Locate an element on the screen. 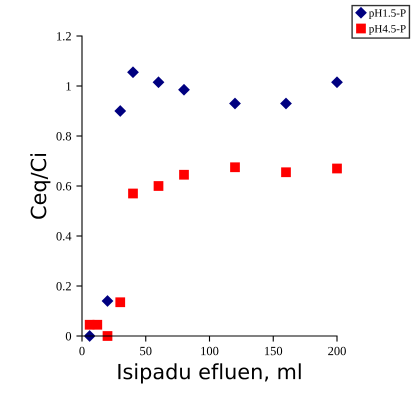 This screenshot has width=415, height=405. y-axis-title: Ceq/Ci is located at coordinates (40, 186).